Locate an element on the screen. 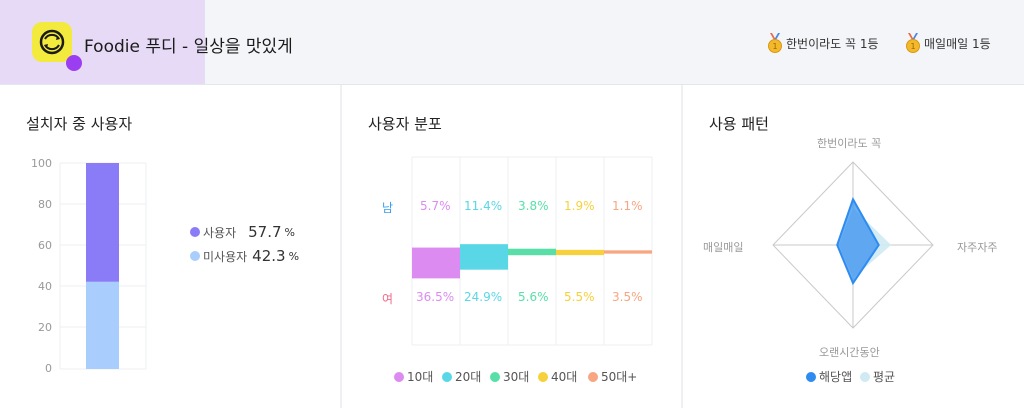  pattern-panel-title: 사용 패턴 is located at coordinates (739, 124).